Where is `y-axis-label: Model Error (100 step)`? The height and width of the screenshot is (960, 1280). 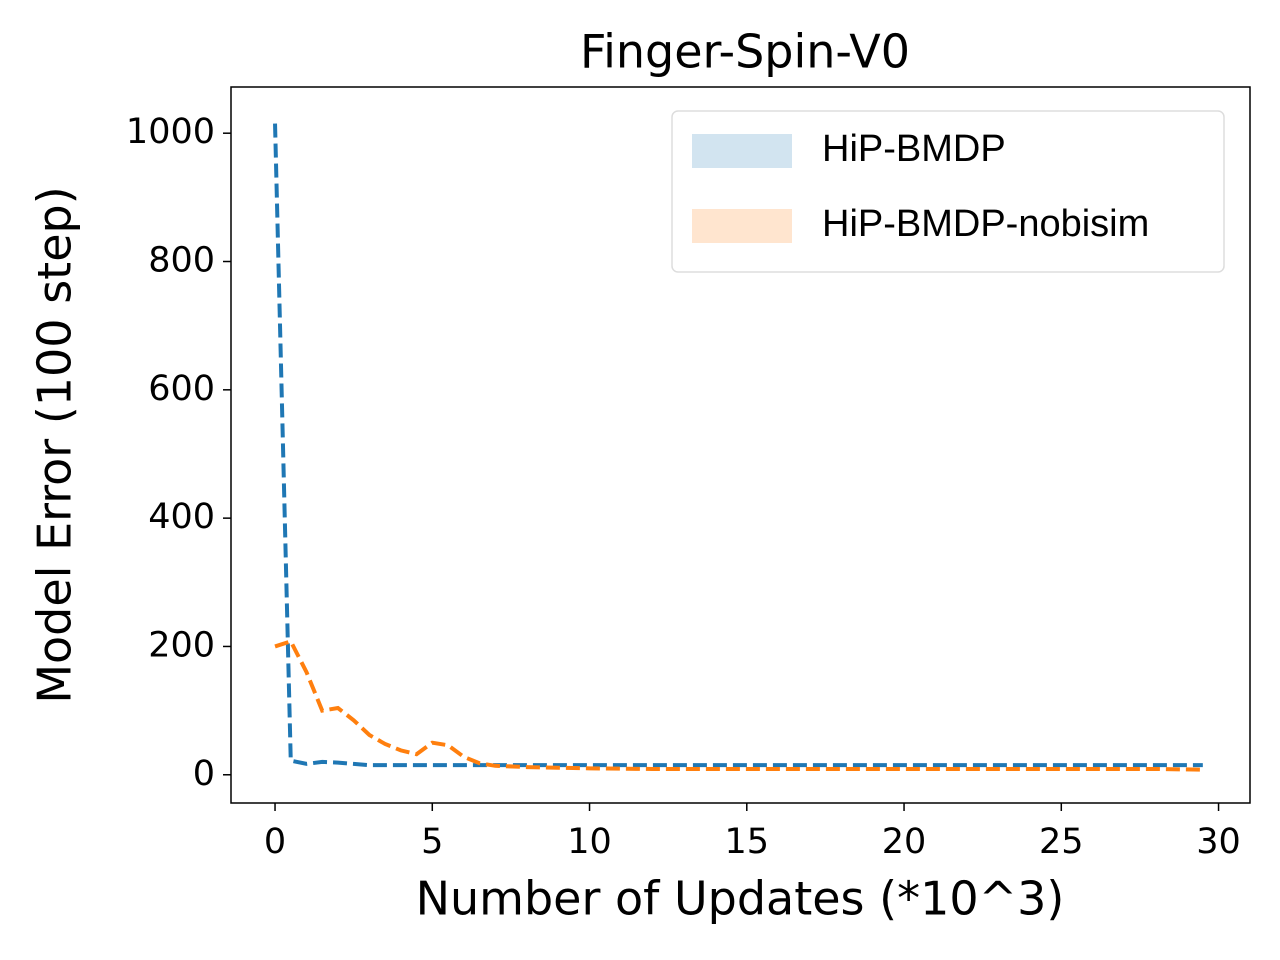 y-axis-label: Model Error (100 step) is located at coordinates (55, 444).